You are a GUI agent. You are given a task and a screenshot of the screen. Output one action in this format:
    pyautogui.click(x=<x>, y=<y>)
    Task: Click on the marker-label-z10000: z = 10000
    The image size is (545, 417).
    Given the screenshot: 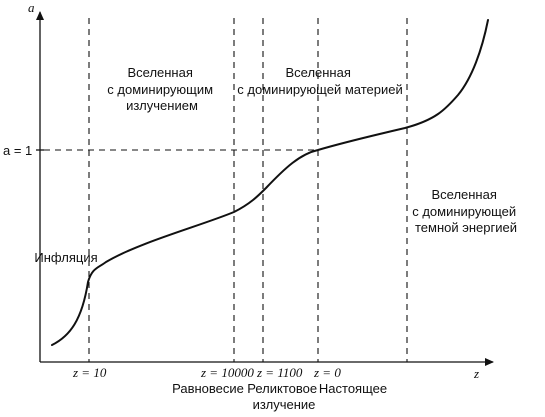 What is the action you would take?
    pyautogui.click(x=227, y=372)
    